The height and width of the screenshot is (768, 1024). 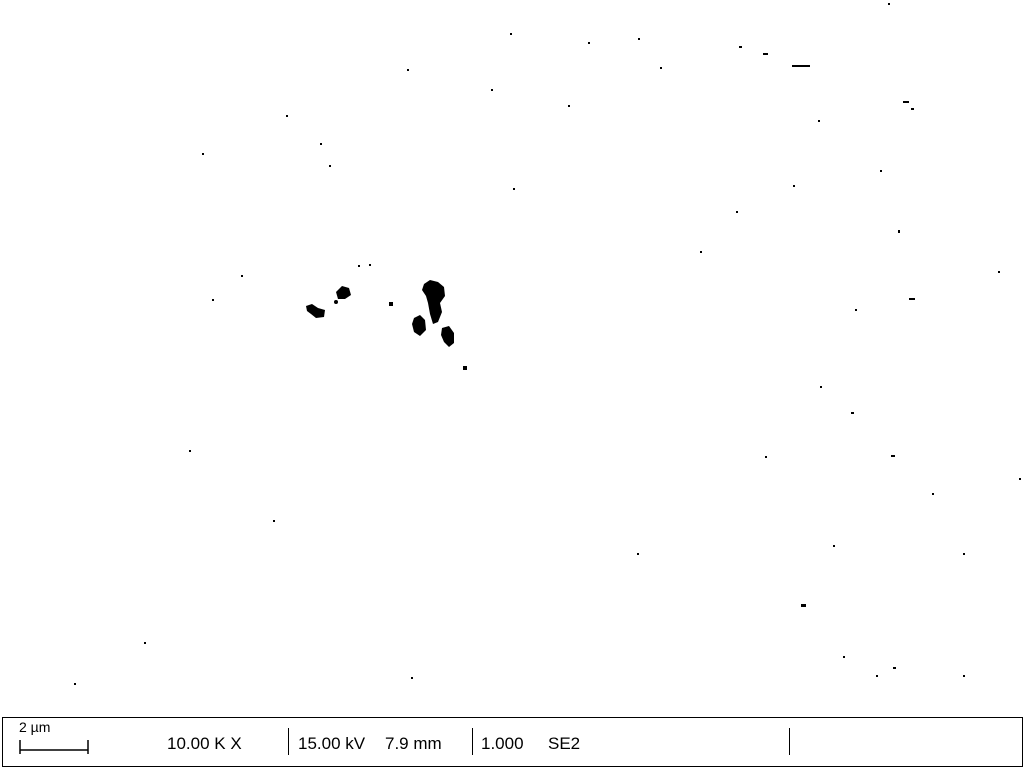 What do you see at coordinates (413, 743) in the screenshot?
I see `working-distance-value: 7.9 mm` at bounding box center [413, 743].